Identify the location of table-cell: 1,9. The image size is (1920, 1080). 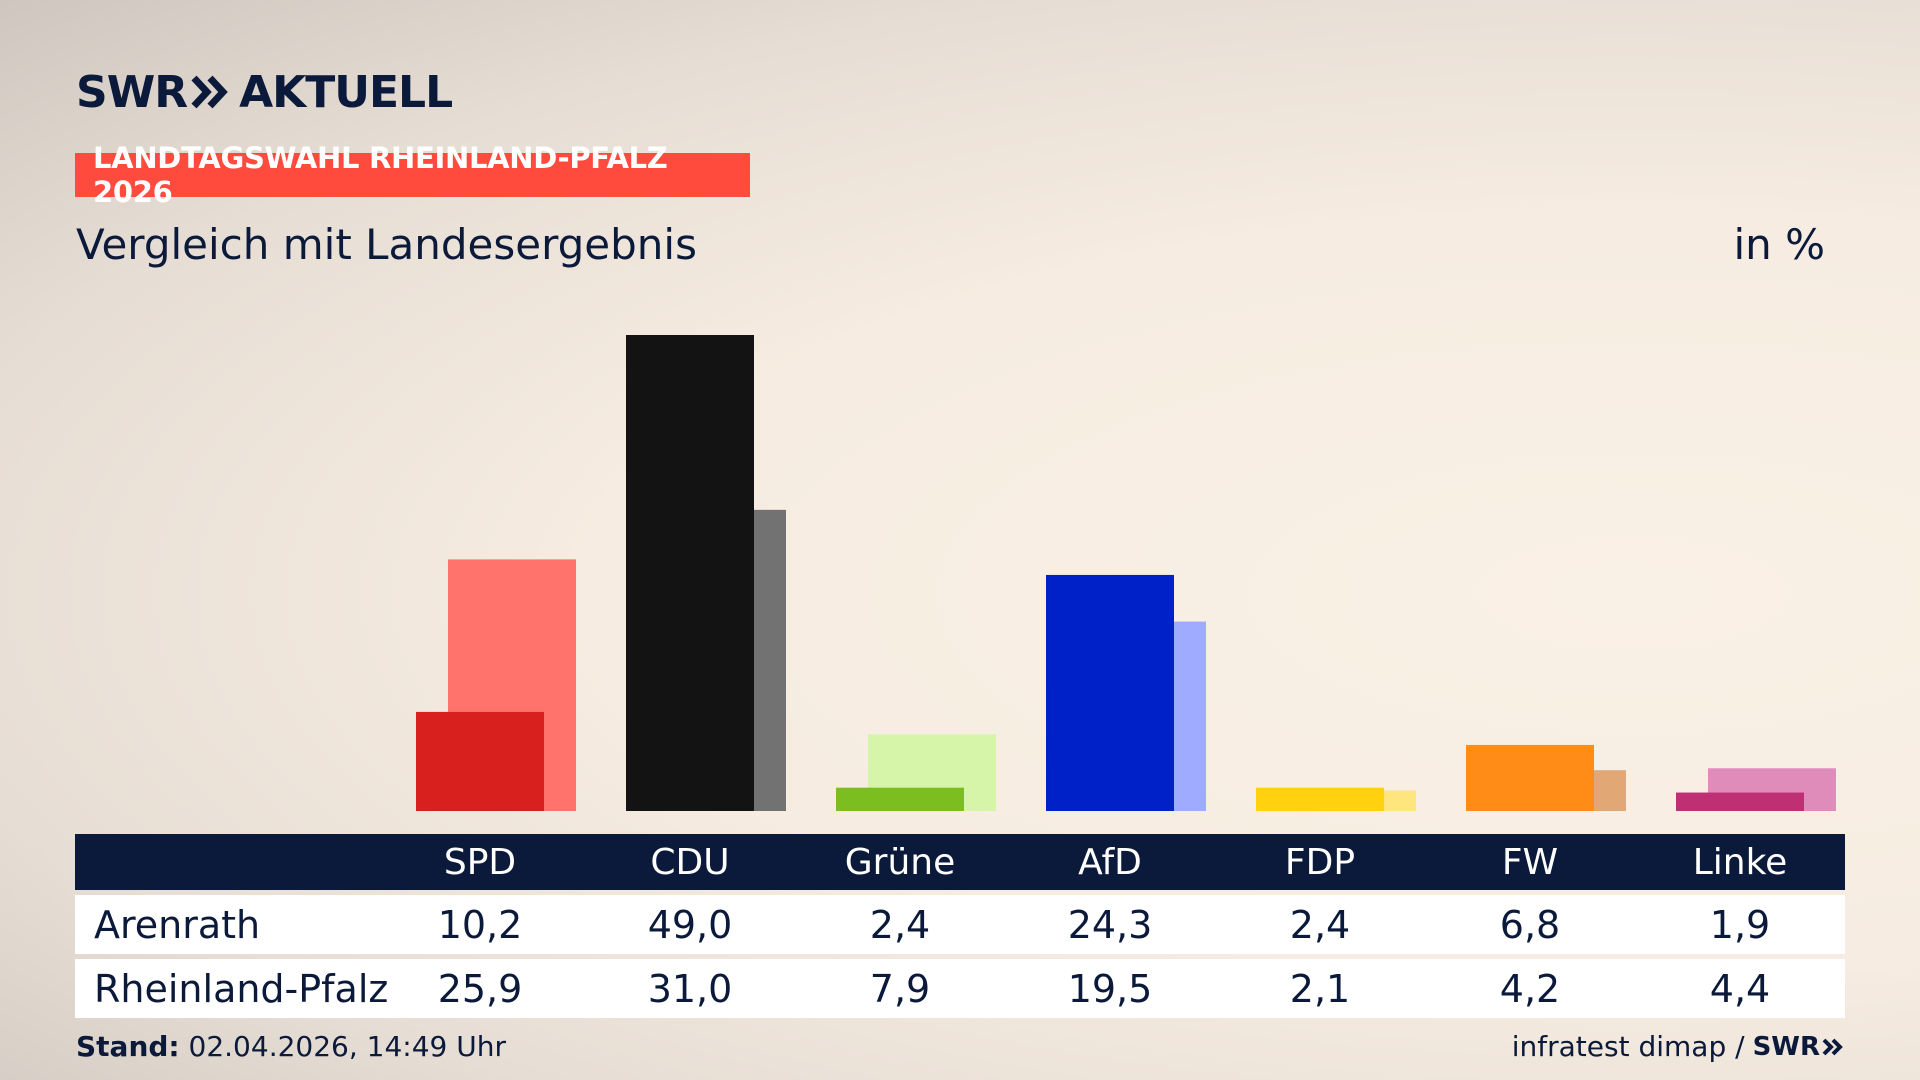
(1740, 924).